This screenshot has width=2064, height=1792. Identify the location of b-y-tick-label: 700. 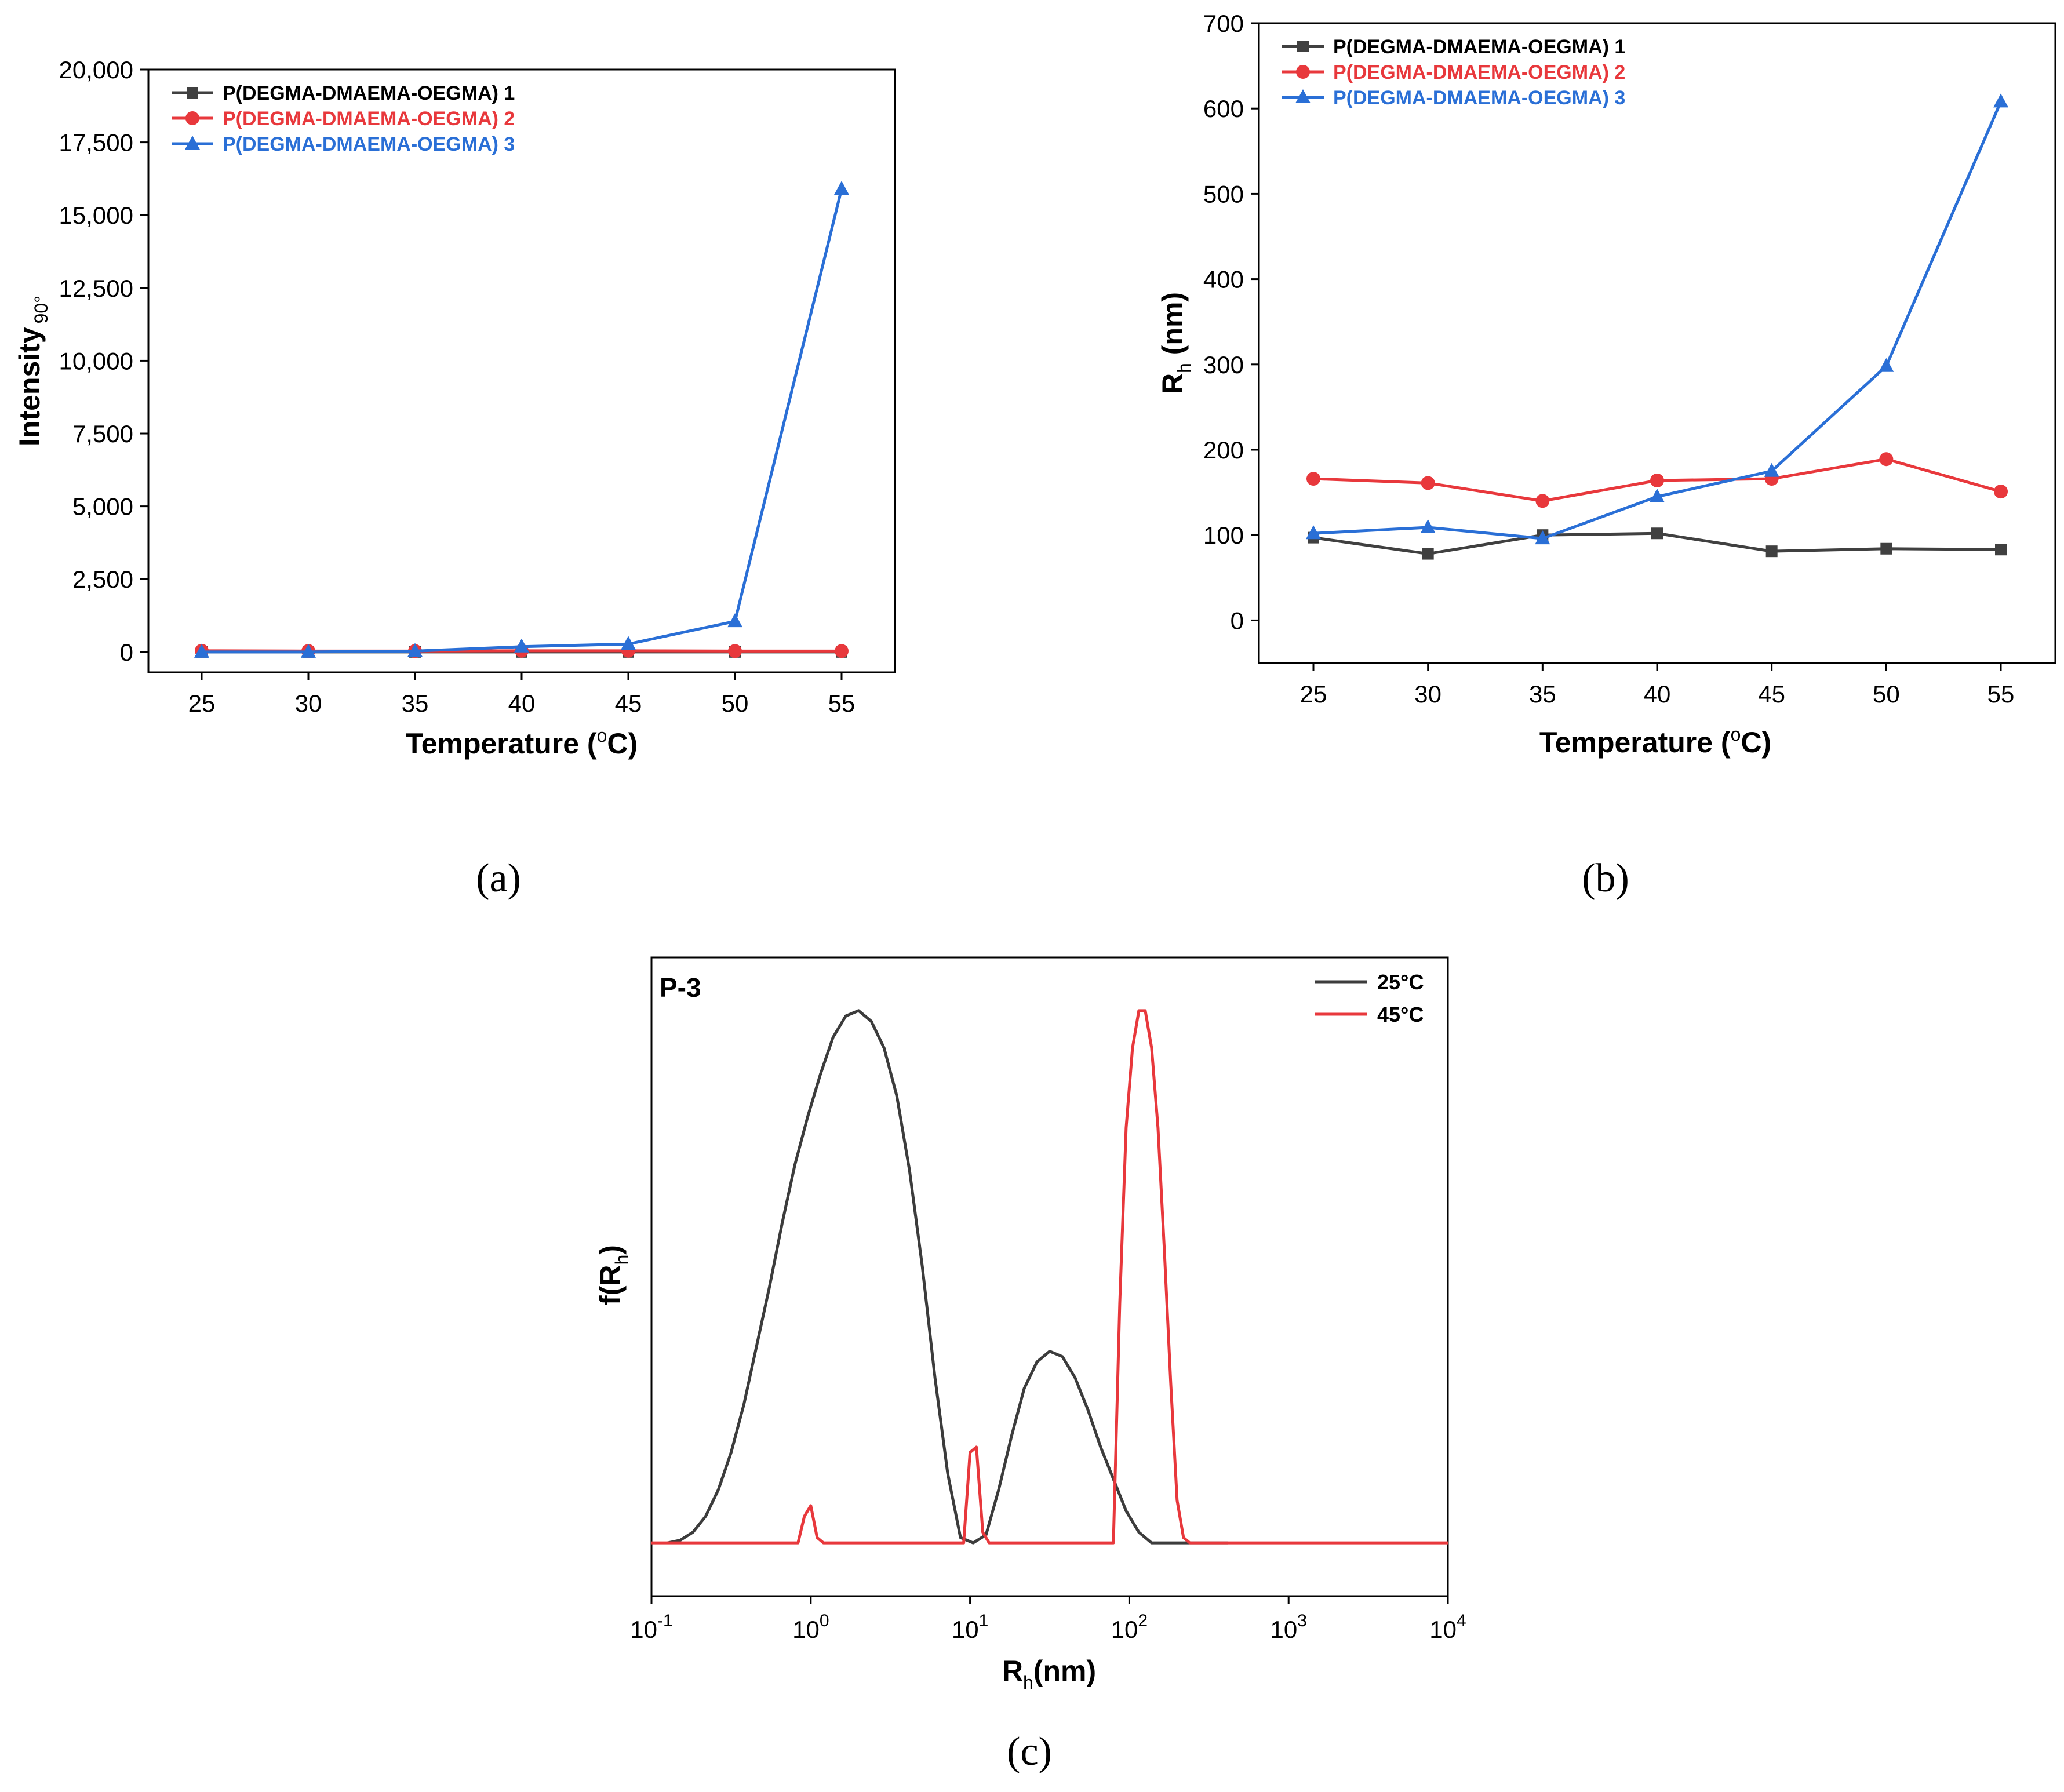
(1223, 23).